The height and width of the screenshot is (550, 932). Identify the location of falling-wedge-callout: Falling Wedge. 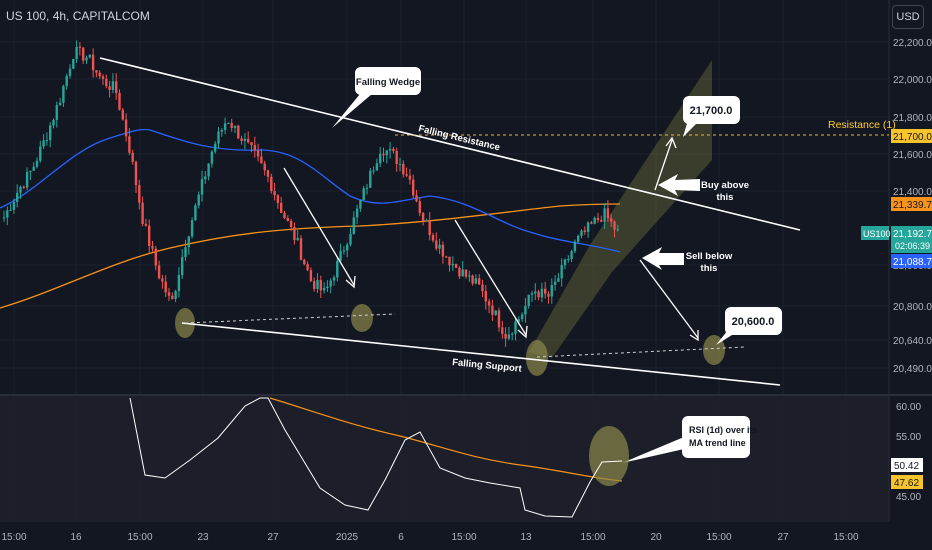
(376, 97).